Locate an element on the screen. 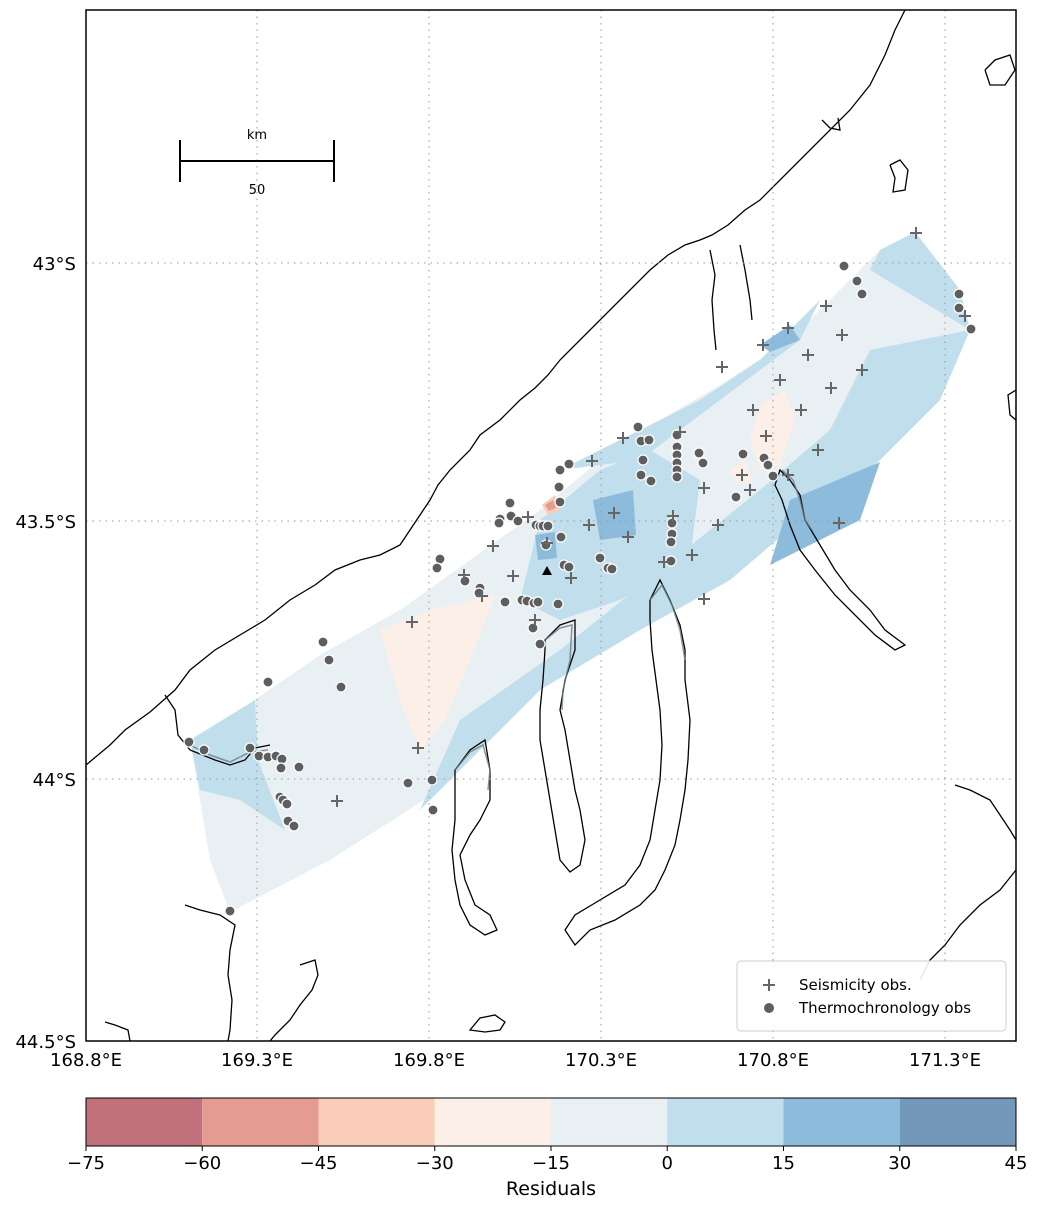 Image resolution: width=1037 pixels, height=1208 pixels. legend: Seismicity obs. Thermochronology obs is located at coordinates (871, 996).